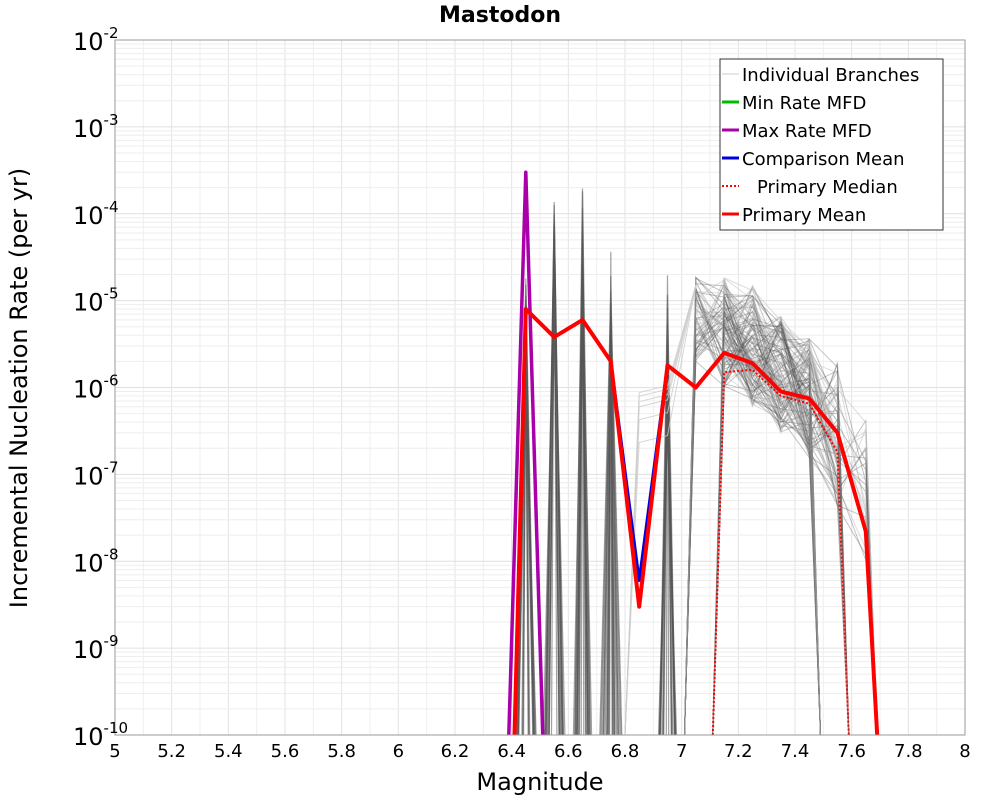 This screenshot has height=800, width=1000. Describe the element at coordinates (804, 103) in the screenshot. I see `legend-label: Min Rate MFD` at that location.